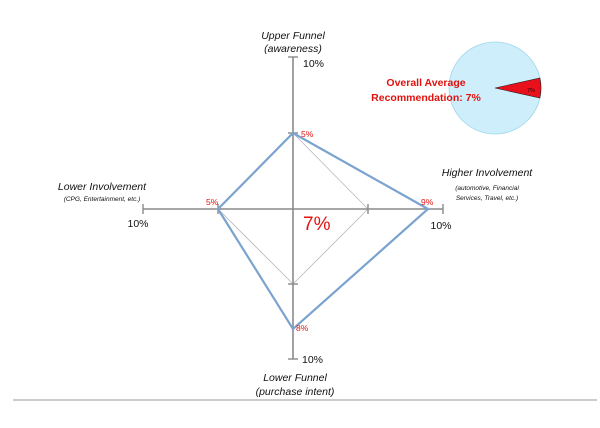 The image size is (600, 428). I want to click on data-point-upper, so click(293, 133).